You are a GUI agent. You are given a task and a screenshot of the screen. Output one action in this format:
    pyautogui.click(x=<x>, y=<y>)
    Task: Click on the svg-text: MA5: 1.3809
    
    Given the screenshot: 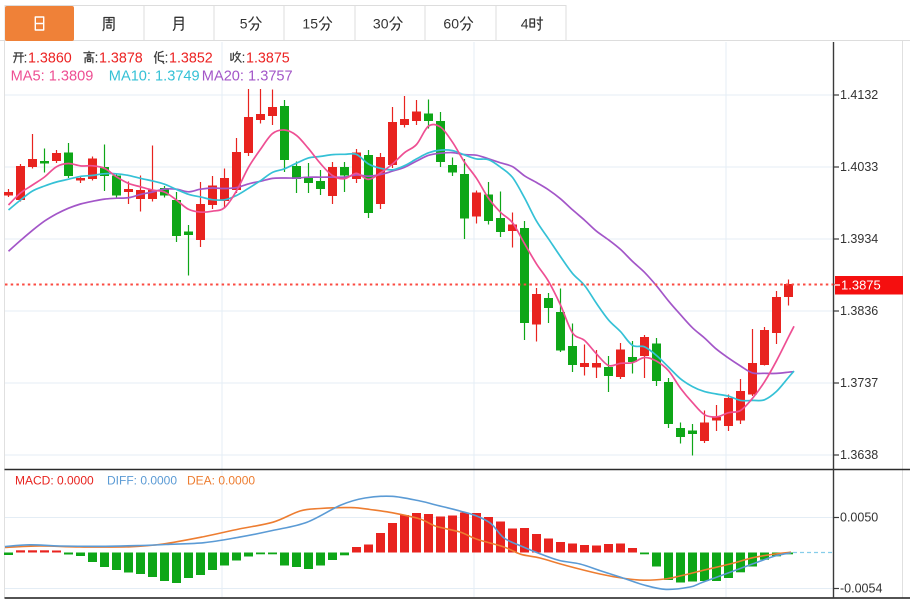 What is the action you would take?
    pyautogui.click(x=52, y=77)
    